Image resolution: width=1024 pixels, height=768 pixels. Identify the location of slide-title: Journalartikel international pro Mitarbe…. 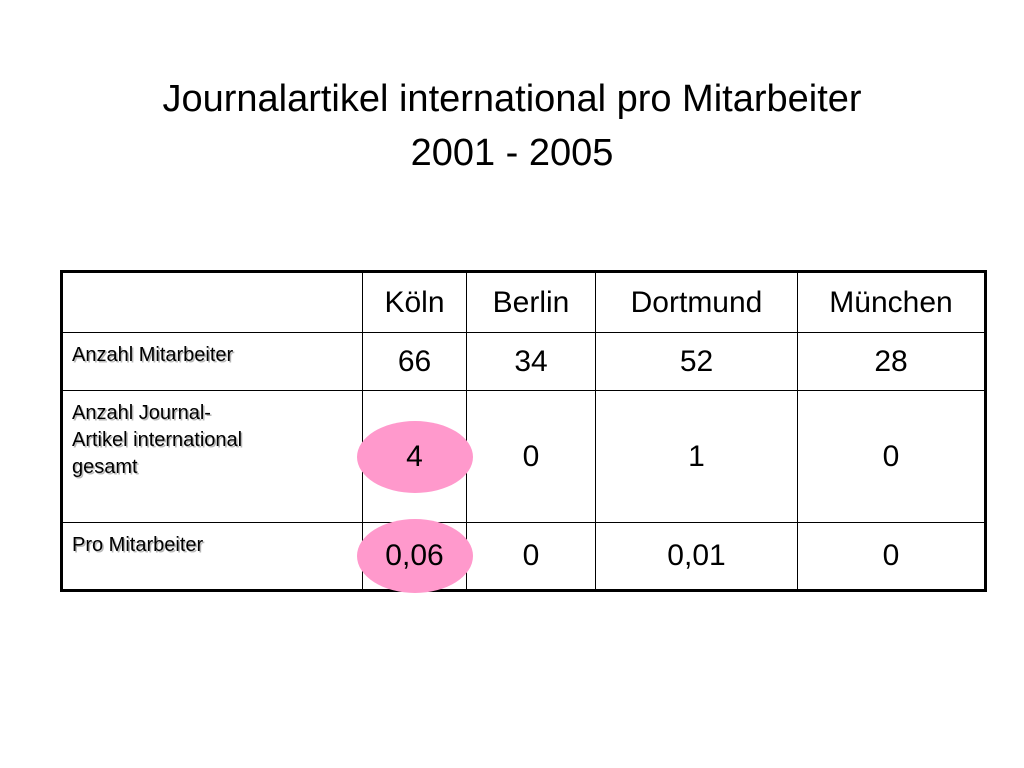
(512, 126).